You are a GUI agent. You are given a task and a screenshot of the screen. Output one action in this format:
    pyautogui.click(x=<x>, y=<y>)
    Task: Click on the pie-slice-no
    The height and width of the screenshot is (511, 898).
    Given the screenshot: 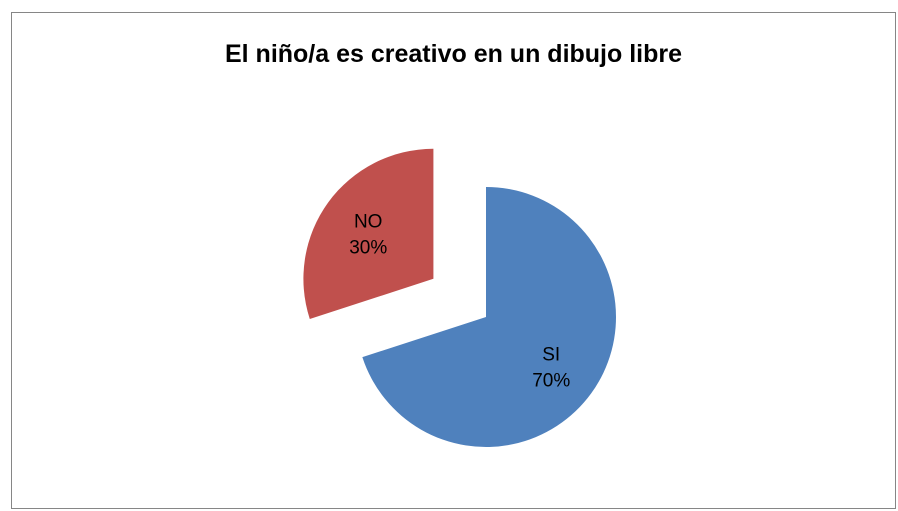 What is the action you would take?
    pyautogui.click(x=368, y=233)
    